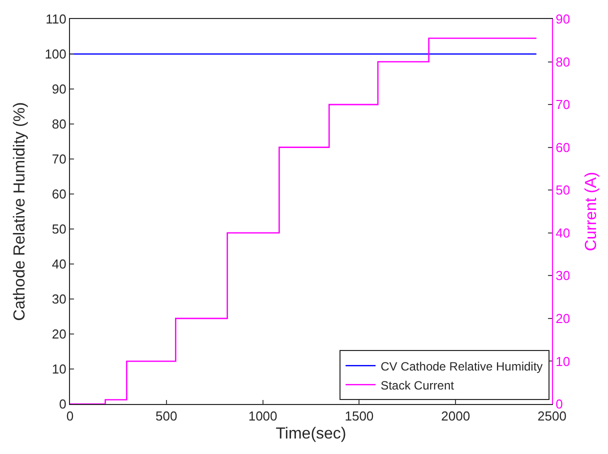  I want to click on x-tick-label: 500, so click(167, 416).